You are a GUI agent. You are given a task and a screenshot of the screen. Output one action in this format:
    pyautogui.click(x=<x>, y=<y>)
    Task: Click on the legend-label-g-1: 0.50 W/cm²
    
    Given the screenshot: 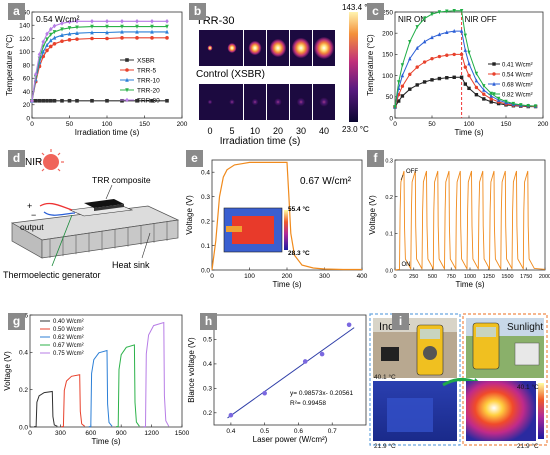 What is the action you would take?
    pyautogui.click(x=68, y=330)
    